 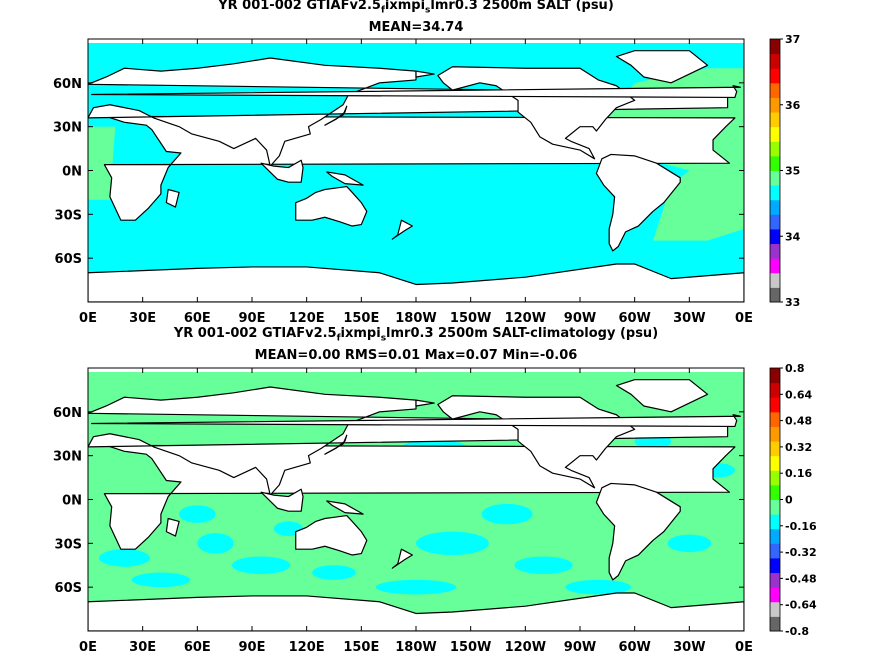 What do you see at coordinates (792, 302) in the screenshot?
I see `colorbar-label: 33` at bounding box center [792, 302].